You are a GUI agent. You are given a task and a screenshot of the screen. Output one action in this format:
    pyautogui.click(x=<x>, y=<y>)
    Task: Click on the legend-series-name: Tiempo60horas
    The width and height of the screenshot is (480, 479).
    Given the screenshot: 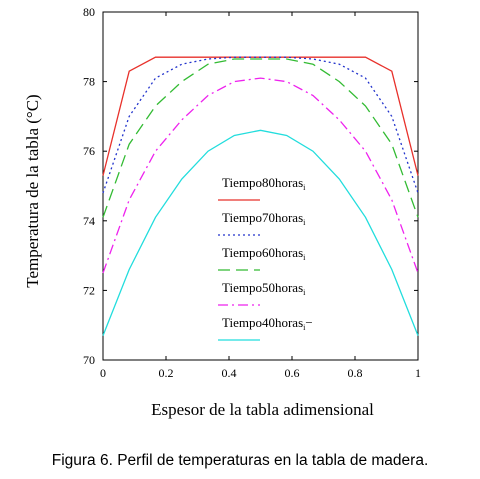 What is the action you would take?
    pyautogui.click(x=262, y=252)
    